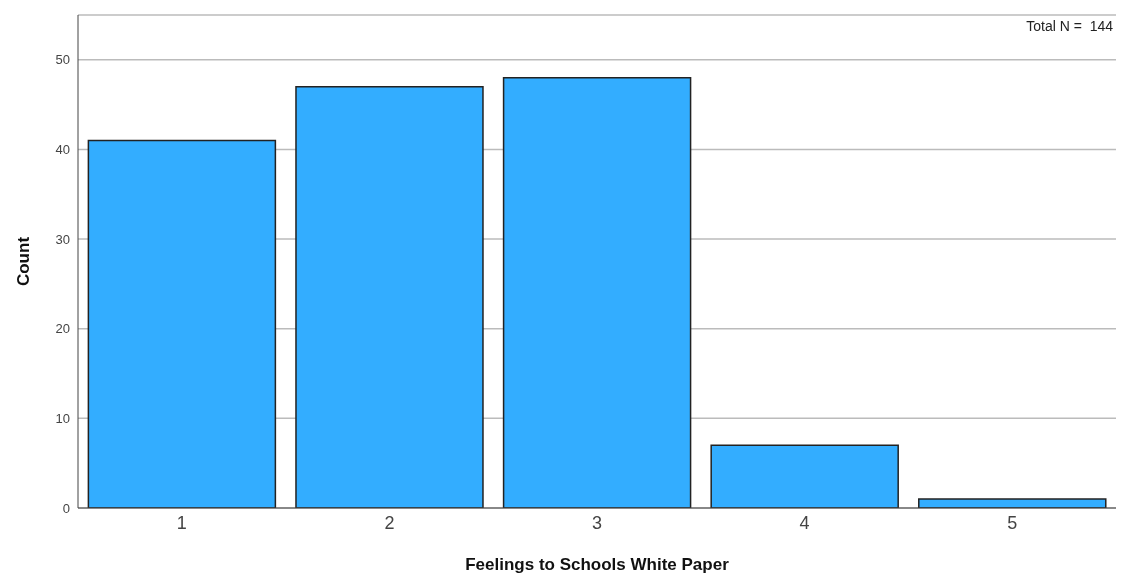 The width and height of the screenshot is (1129, 586). What do you see at coordinates (62, 60) in the screenshot?
I see `y-tick-label: 50` at bounding box center [62, 60].